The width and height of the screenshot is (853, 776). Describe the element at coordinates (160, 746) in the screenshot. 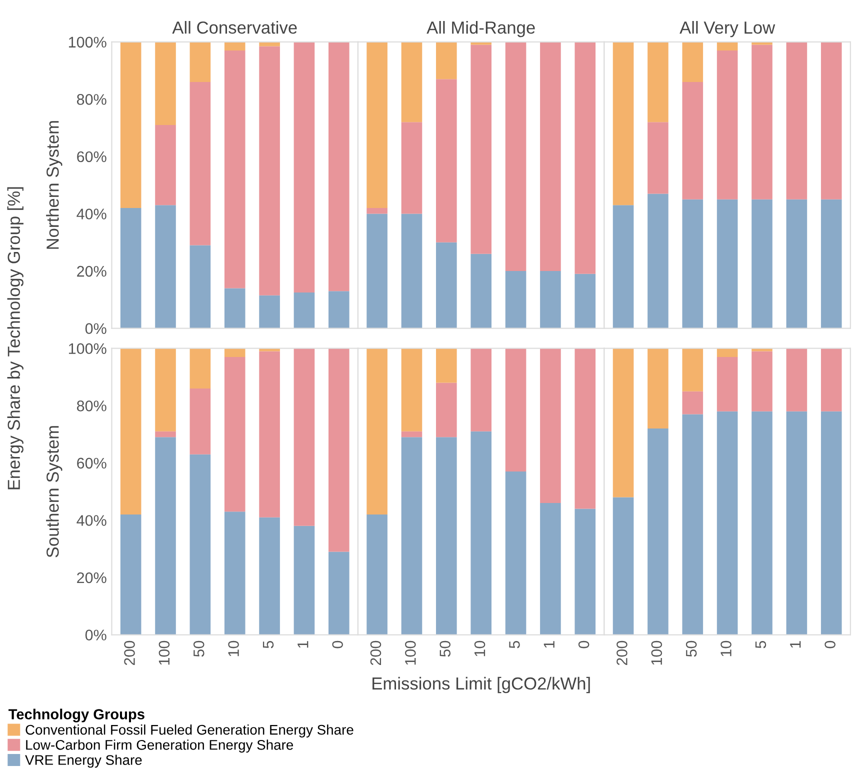

I see `legend-label: Low-Carbon Firm Generation Energy Share` at that location.